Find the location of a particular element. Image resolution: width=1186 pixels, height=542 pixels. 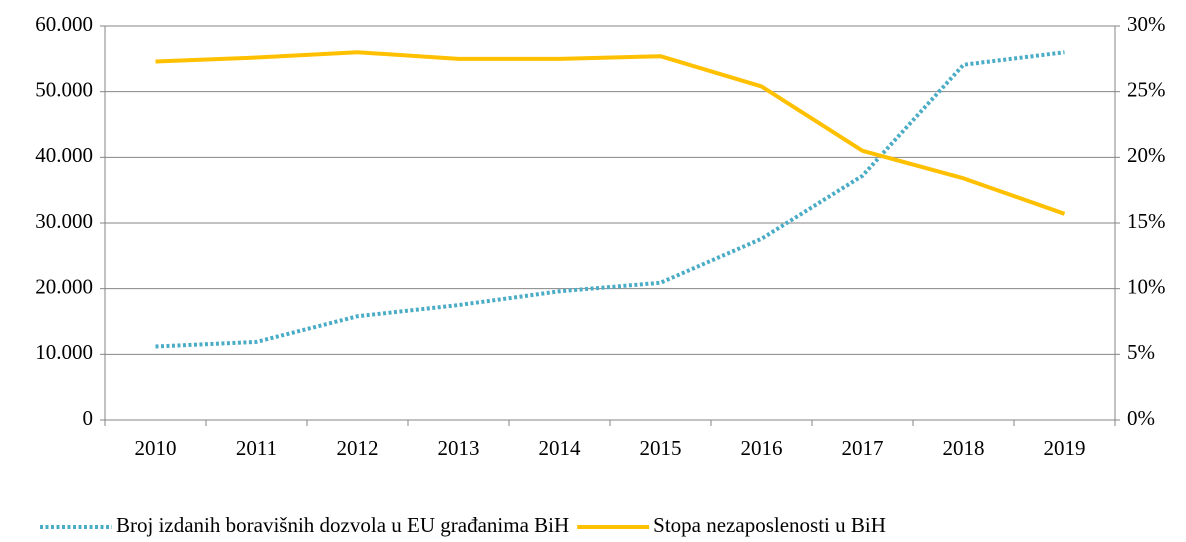

x-tick-label: 2010 is located at coordinates (156, 448).